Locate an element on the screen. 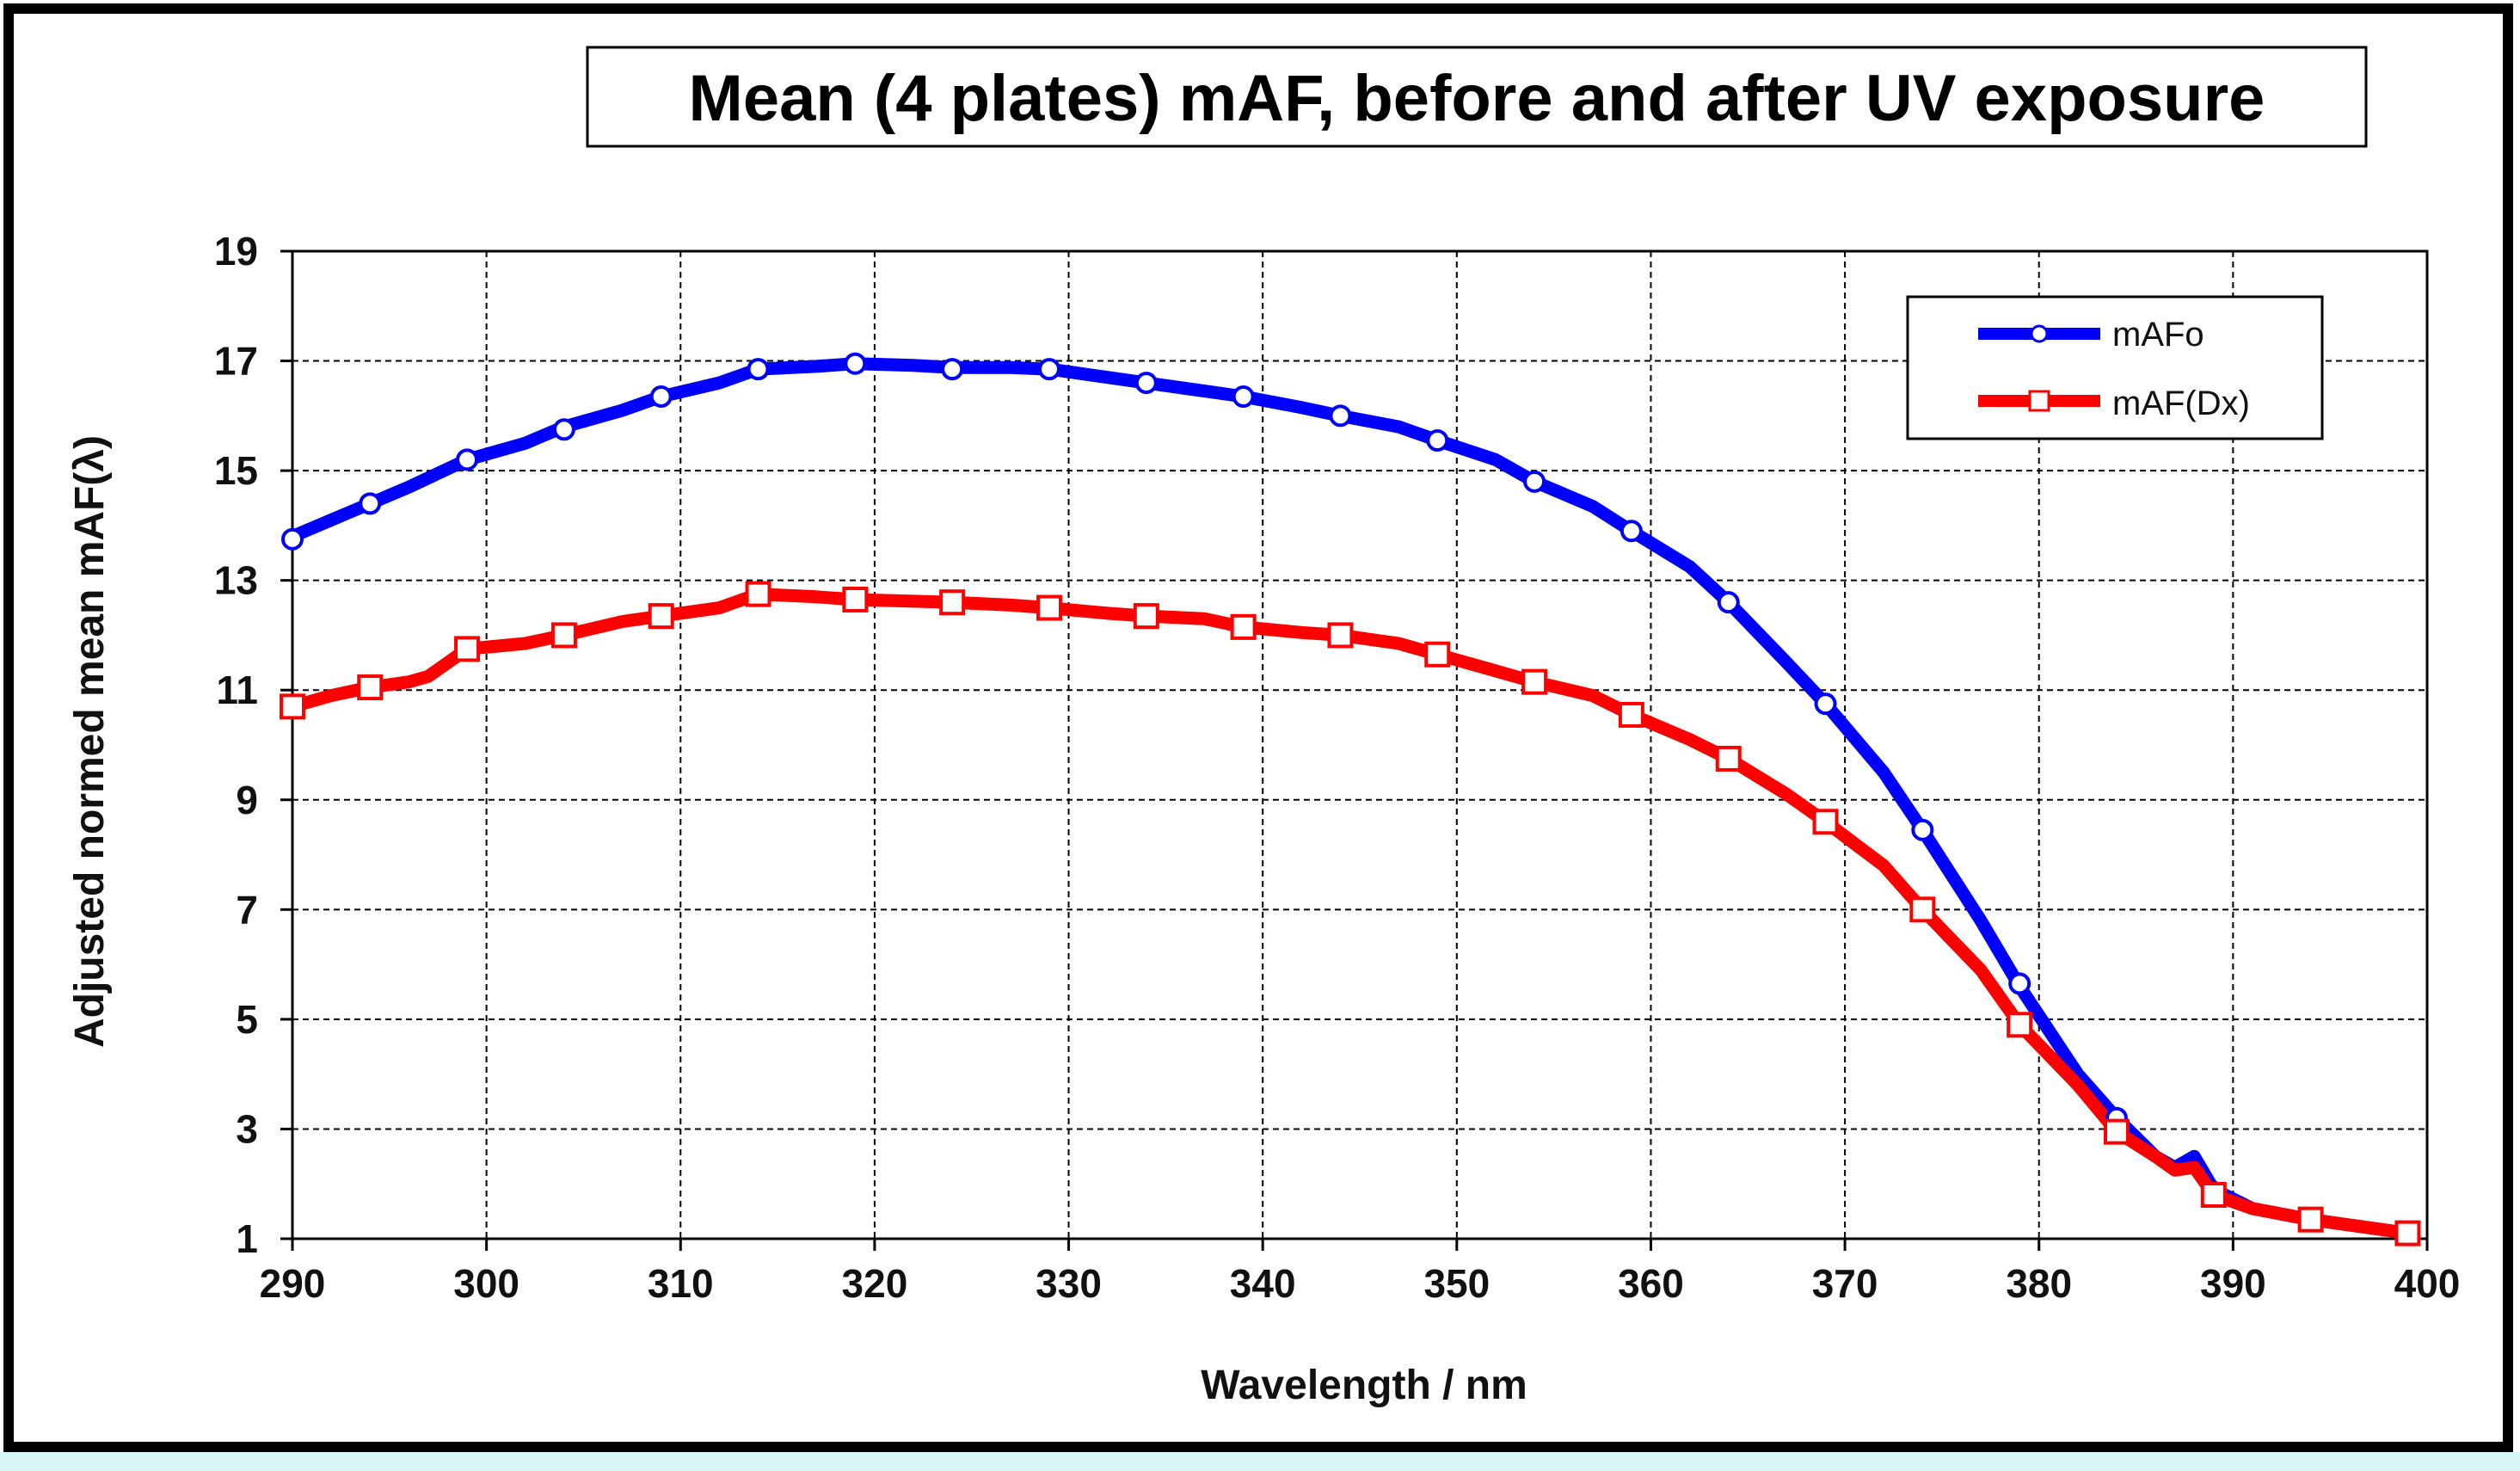  y-tick-label: 15 is located at coordinates (236, 471).